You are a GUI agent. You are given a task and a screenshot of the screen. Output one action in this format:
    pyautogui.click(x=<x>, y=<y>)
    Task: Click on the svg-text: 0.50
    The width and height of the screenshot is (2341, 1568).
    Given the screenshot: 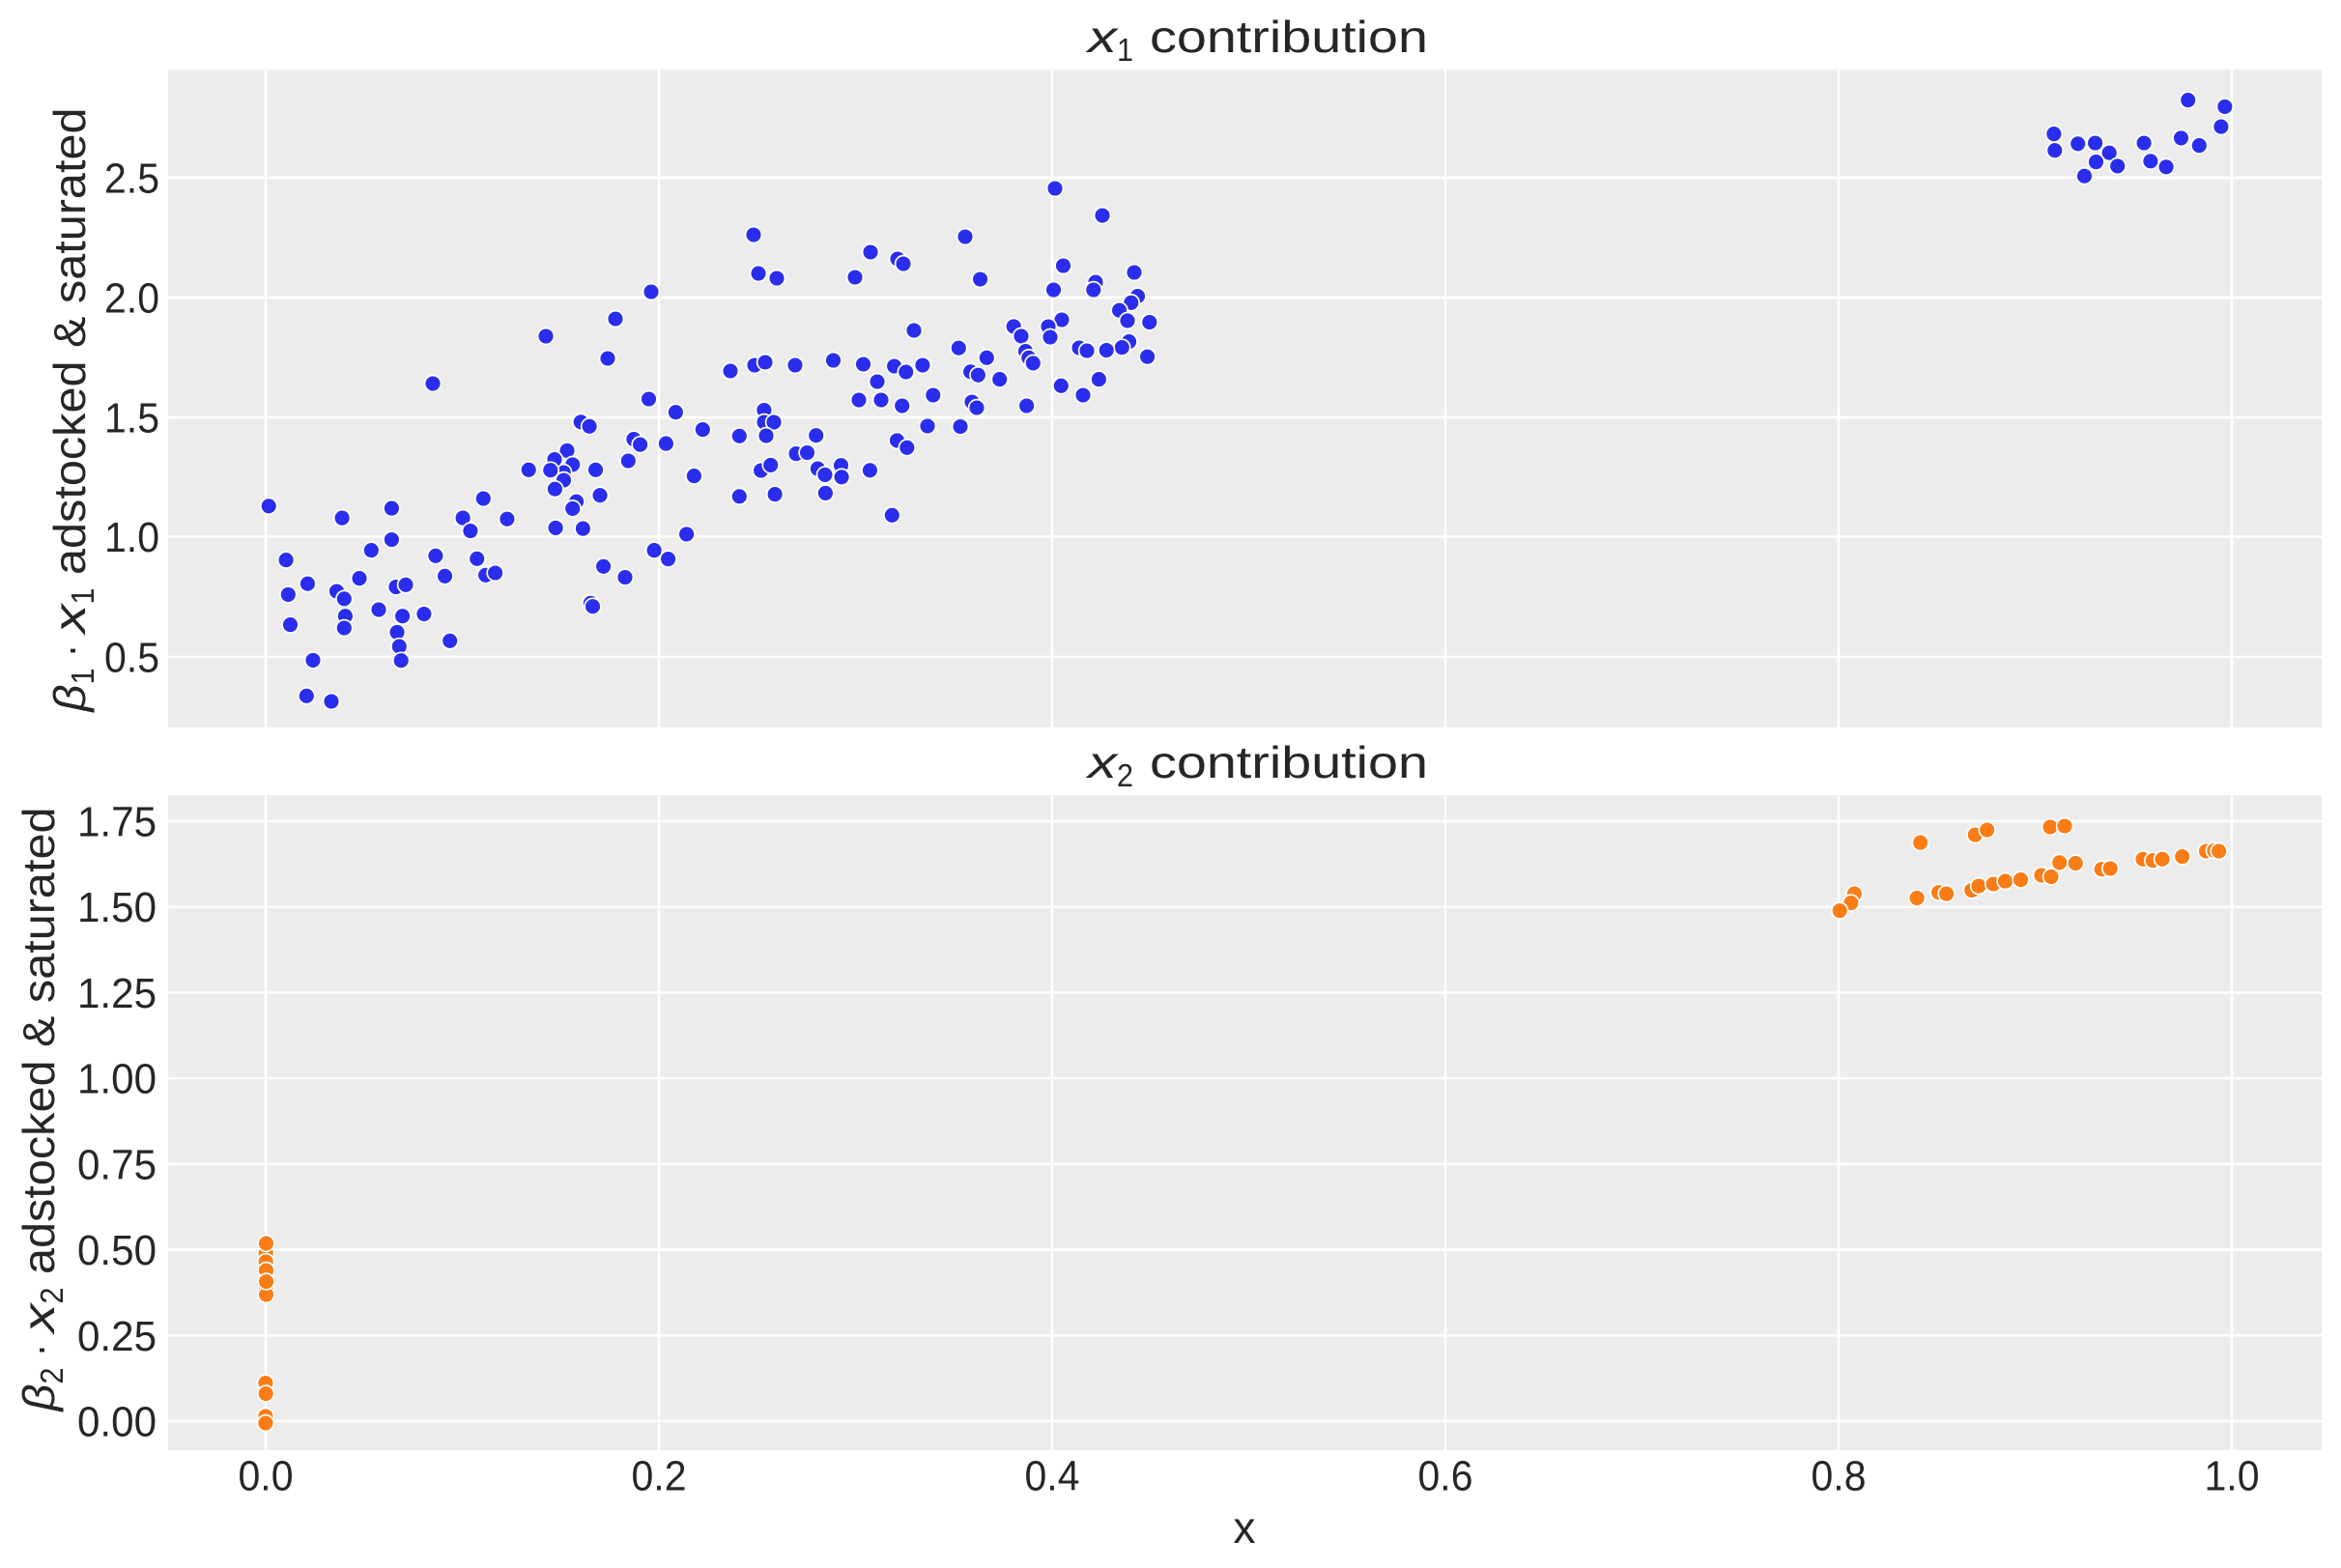 What is the action you would take?
    pyautogui.click(x=117, y=1250)
    